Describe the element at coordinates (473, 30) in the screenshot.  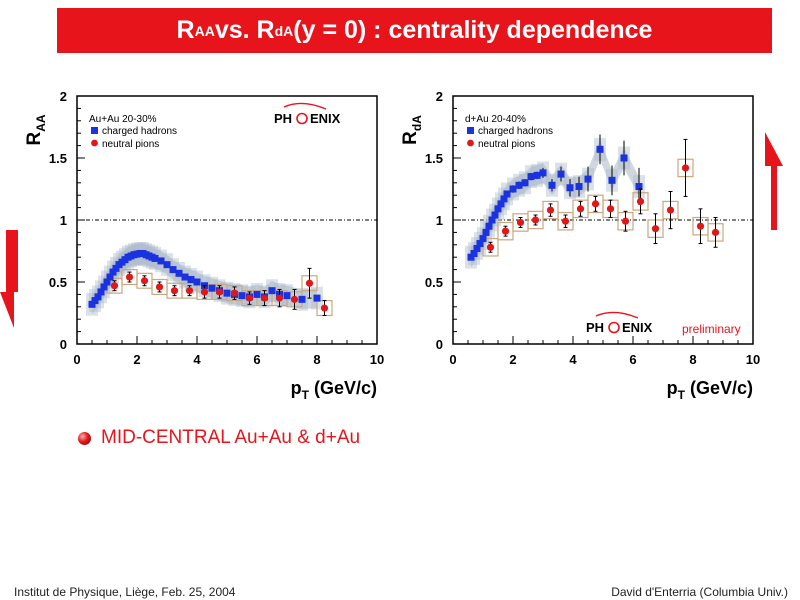
I see `title-rest: (y = 0) : centrality dependence` at that location.